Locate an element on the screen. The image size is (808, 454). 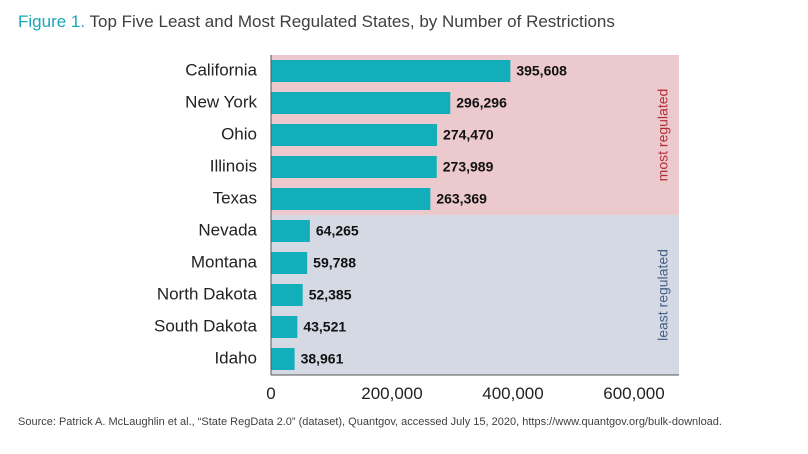
value-label: 395,608 is located at coordinates (541, 71).